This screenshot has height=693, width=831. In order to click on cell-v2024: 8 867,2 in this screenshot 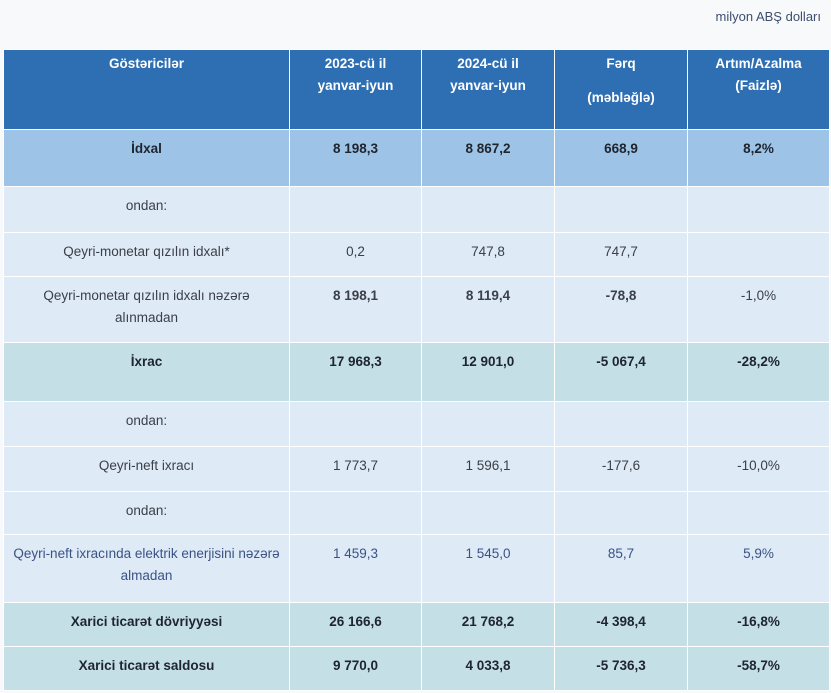, I will do `click(488, 158)`.